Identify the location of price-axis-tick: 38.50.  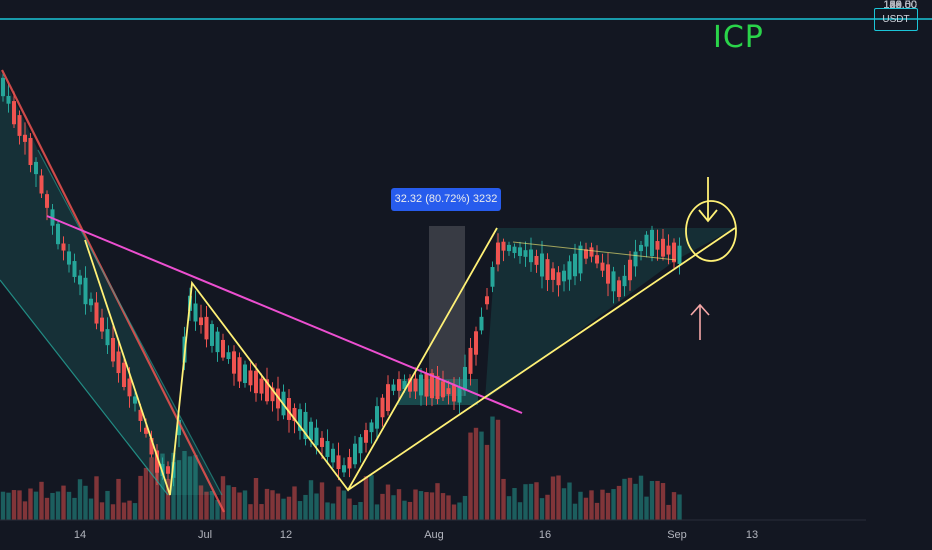
(903, 5).